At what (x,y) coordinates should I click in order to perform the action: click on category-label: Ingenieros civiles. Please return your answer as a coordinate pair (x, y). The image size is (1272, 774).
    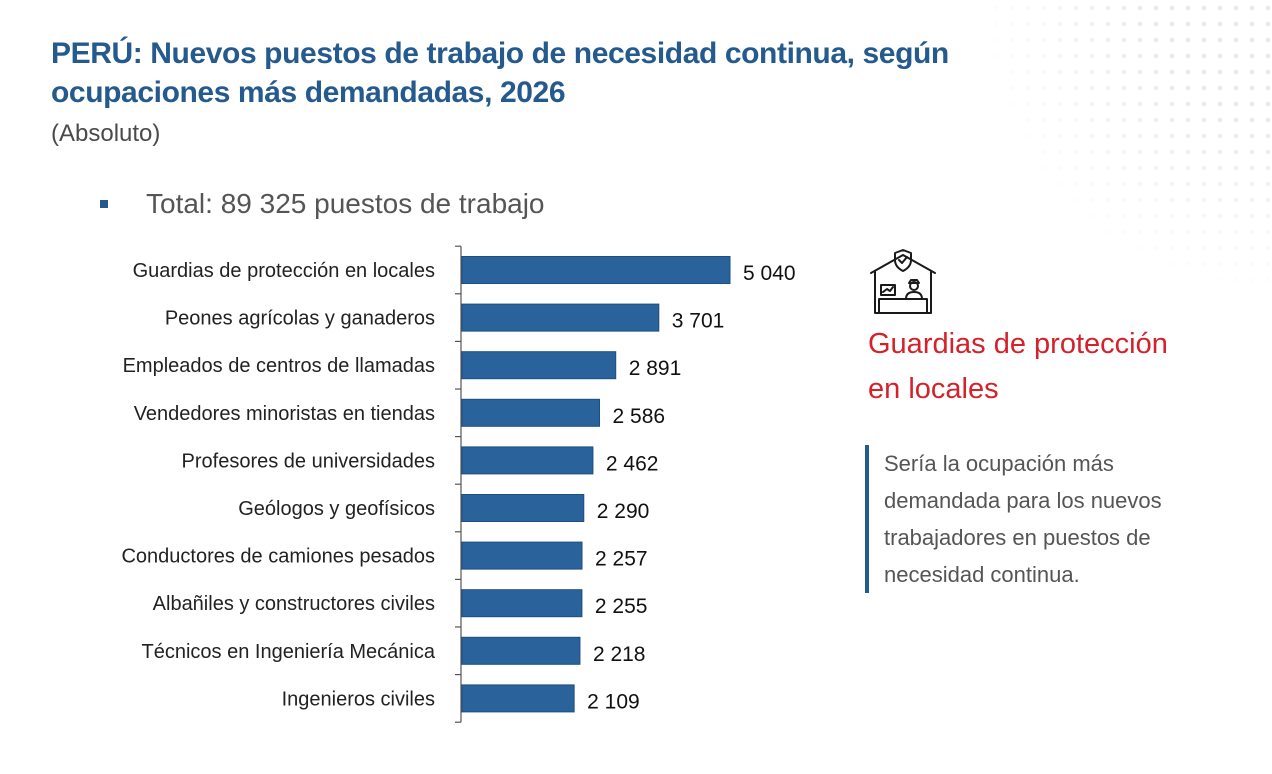
    Looking at the image, I should click on (358, 699).